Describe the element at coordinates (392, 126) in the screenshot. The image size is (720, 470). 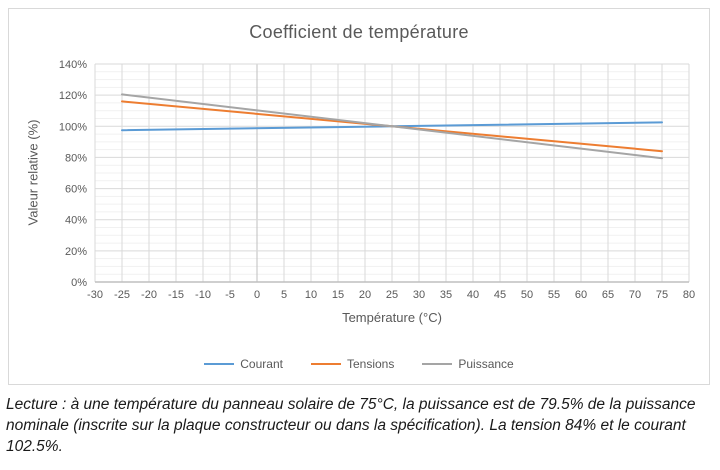
I see `series-line-puissance` at that location.